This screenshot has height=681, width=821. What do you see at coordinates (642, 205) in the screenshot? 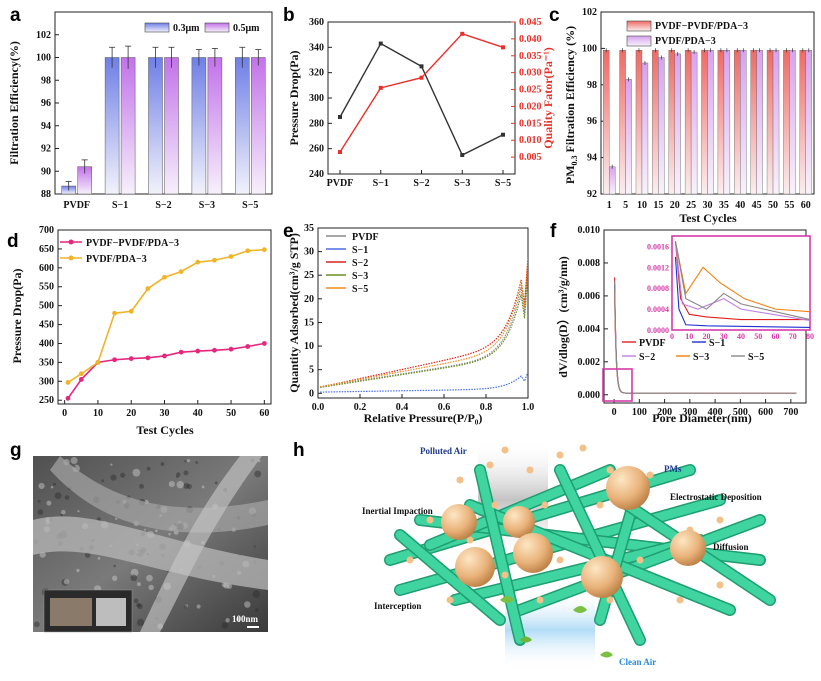
I see `c-xtick-10: 10` at bounding box center [642, 205].